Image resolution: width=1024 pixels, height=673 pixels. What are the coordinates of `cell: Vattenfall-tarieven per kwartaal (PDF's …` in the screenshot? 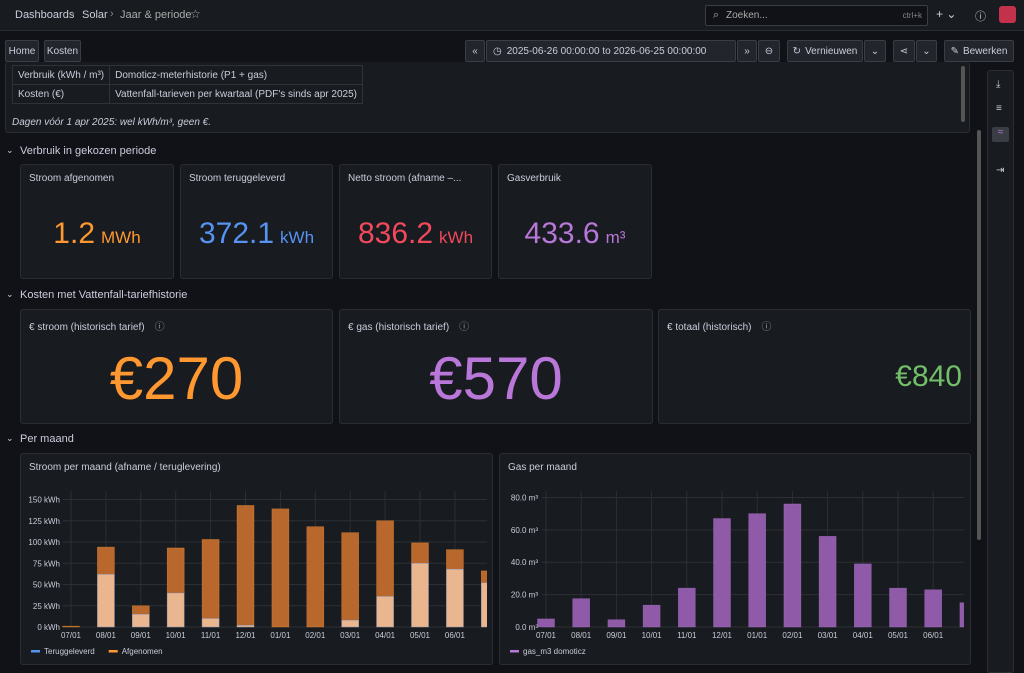 It's located at (236, 94).